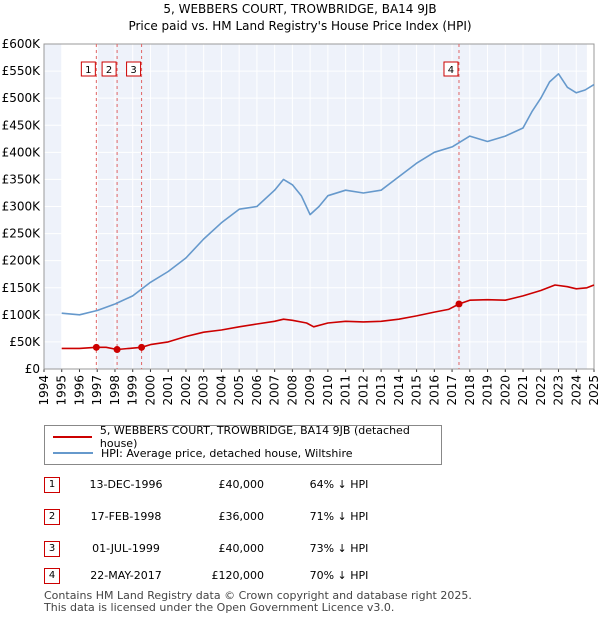 Image resolution: width=600 pixels, height=620 pixels. What do you see at coordinates (22, 288) in the screenshot?
I see `y-tick-label: £150K` at bounding box center [22, 288].